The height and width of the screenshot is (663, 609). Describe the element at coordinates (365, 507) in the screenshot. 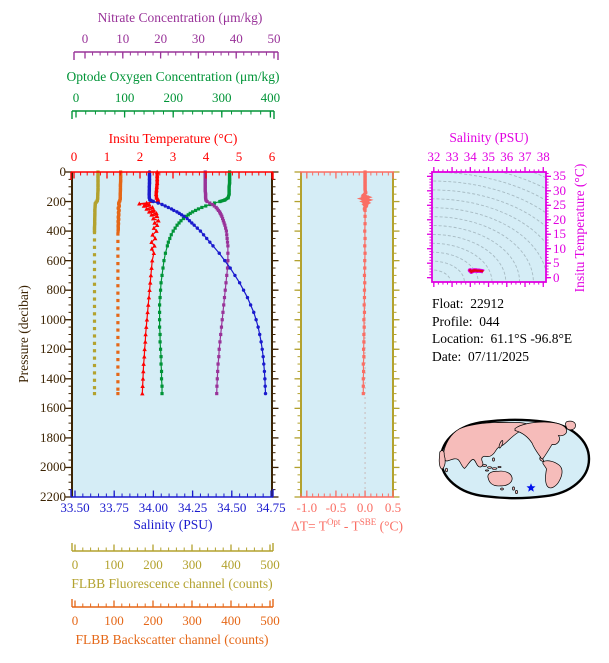

I see `delta-t-tick-label: 0.0` at that location.